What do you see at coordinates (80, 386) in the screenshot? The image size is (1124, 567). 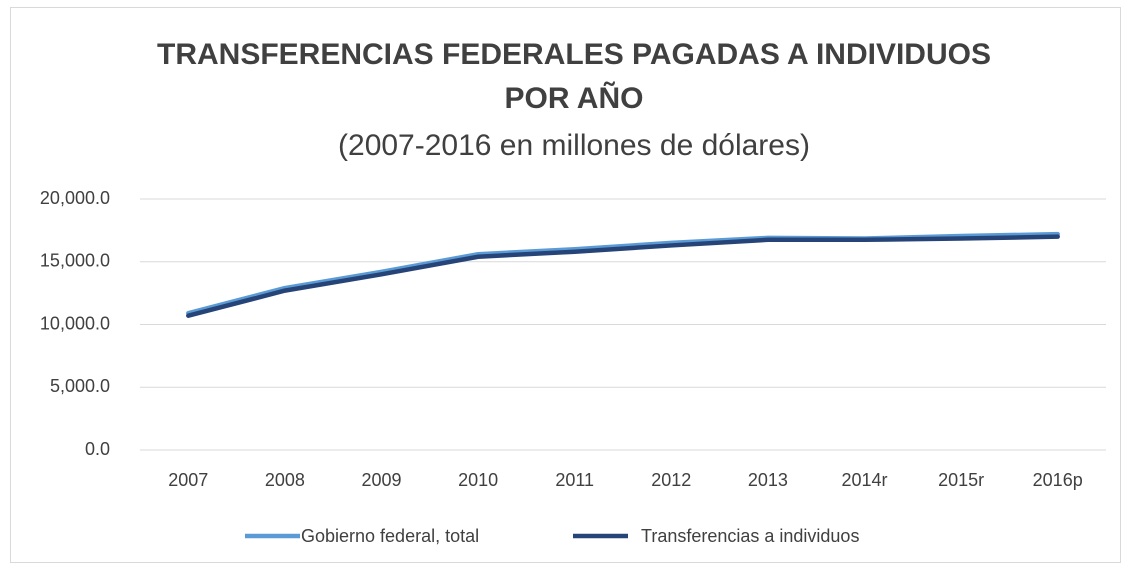 I see `y-tick-label: 5,000.0` at bounding box center [80, 386].